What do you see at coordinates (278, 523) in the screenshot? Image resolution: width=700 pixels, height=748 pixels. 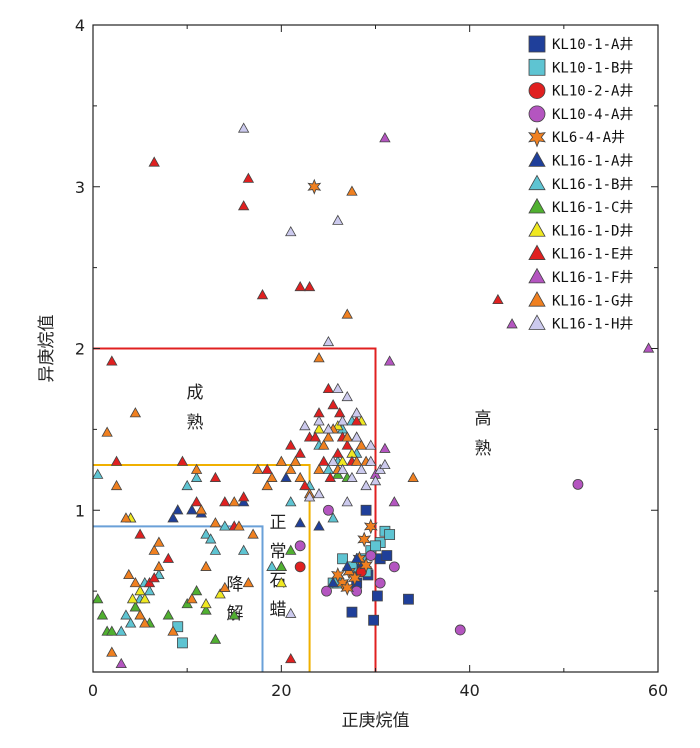 I see `zone-label-1-char-0: 正` at bounding box center [278, 523].